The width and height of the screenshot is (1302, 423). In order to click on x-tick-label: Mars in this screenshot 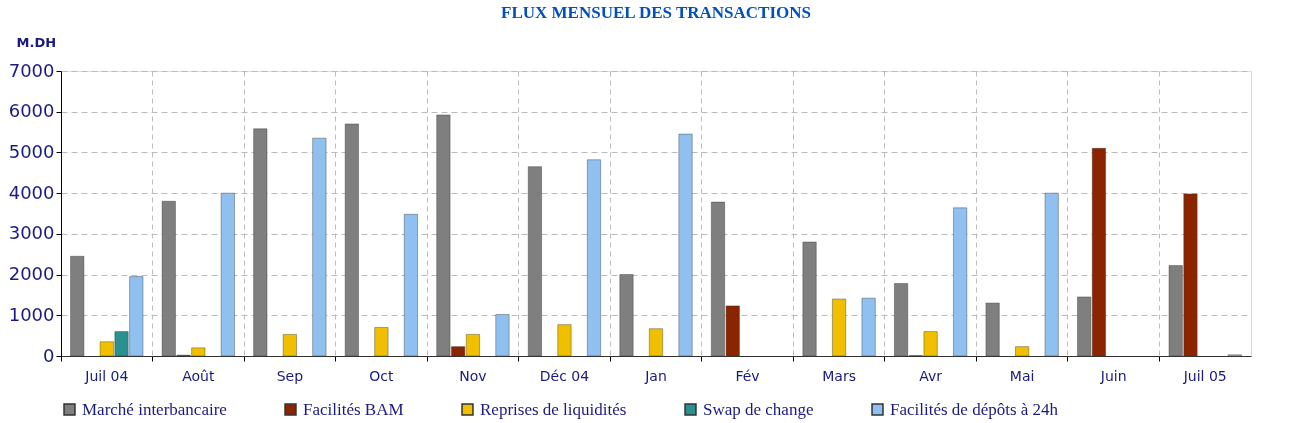, I will do `click(839, 375)`.